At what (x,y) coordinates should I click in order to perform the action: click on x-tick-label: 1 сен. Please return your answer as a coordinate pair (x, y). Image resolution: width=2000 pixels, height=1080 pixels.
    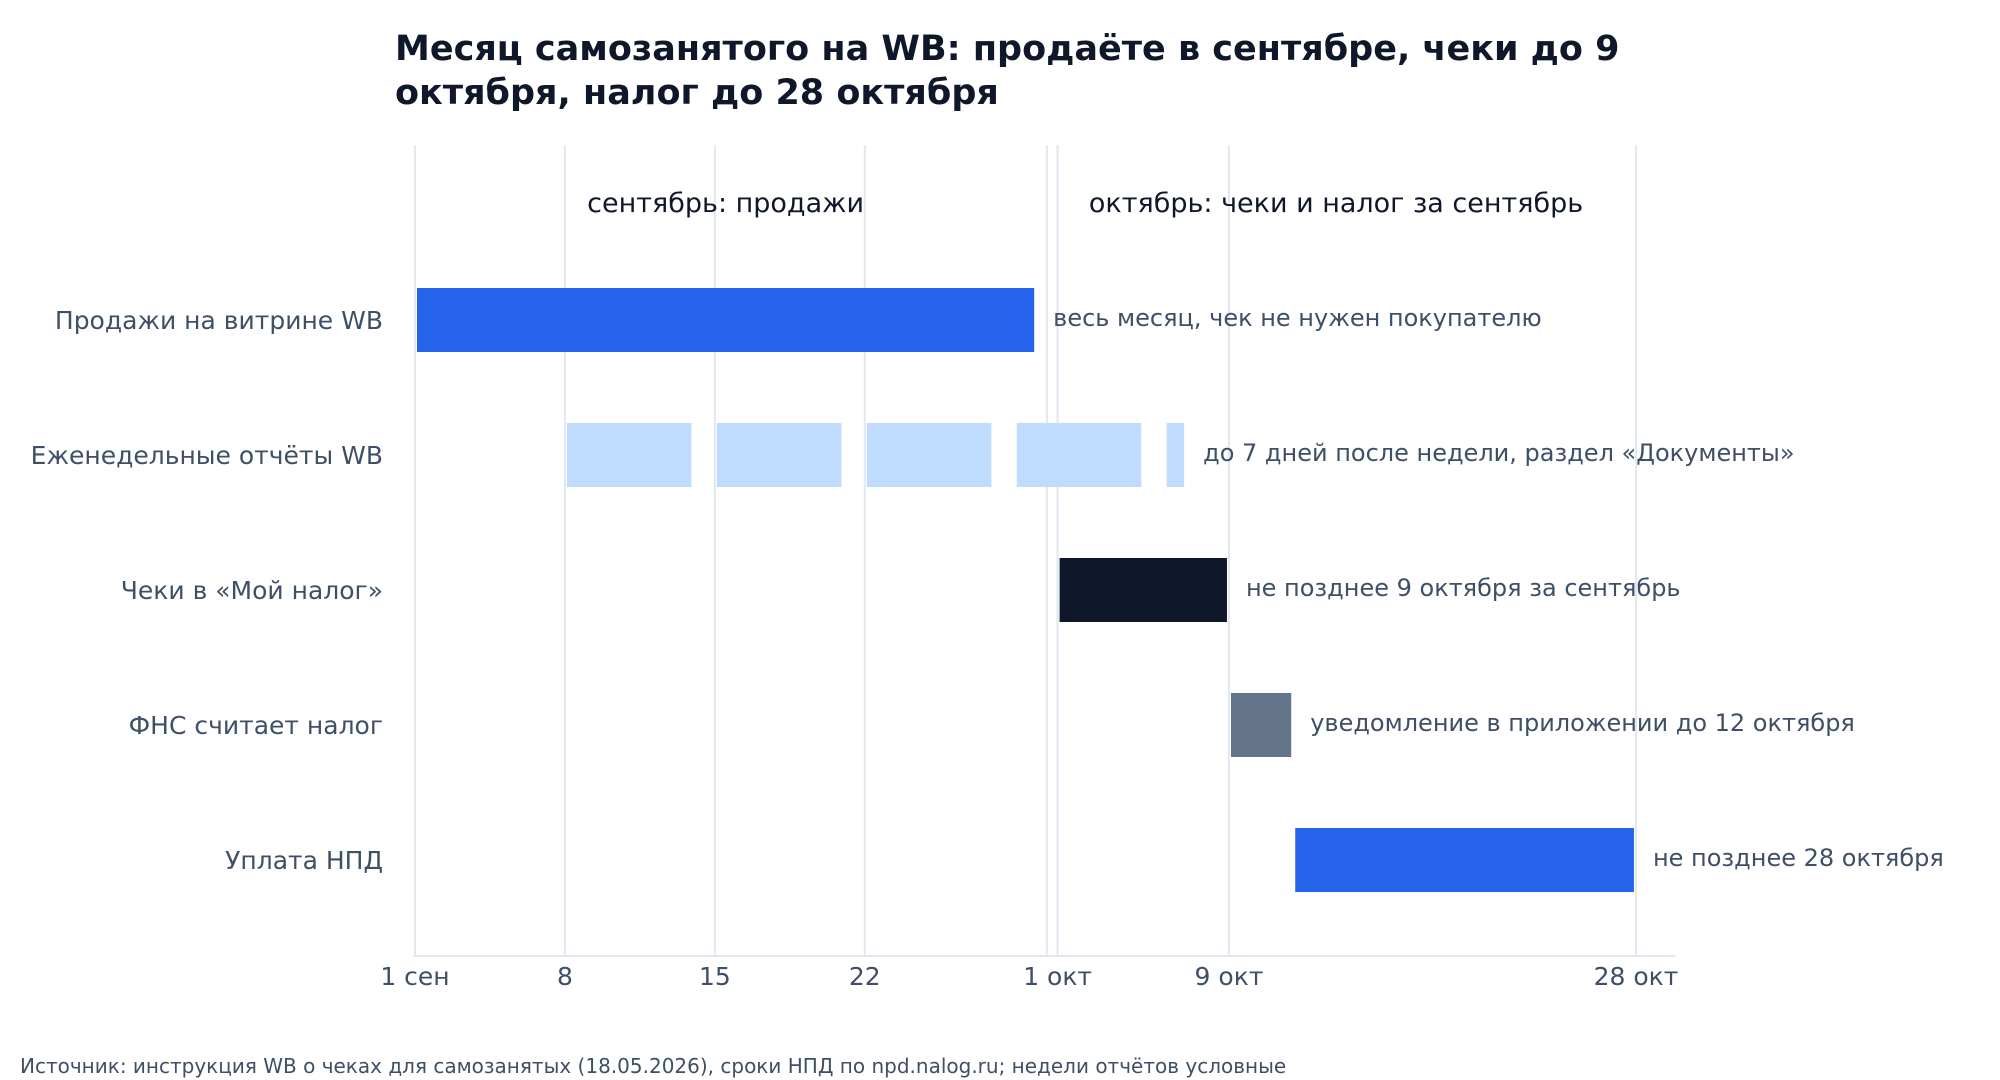
    Looking at the image, I should click on (414, 976).